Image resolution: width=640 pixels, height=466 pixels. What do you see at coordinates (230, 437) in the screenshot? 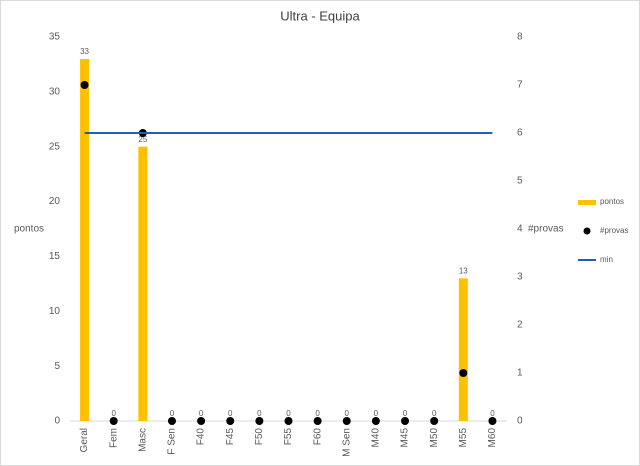
I see `x-tick-label: F45` at bounding box center [230, 437].